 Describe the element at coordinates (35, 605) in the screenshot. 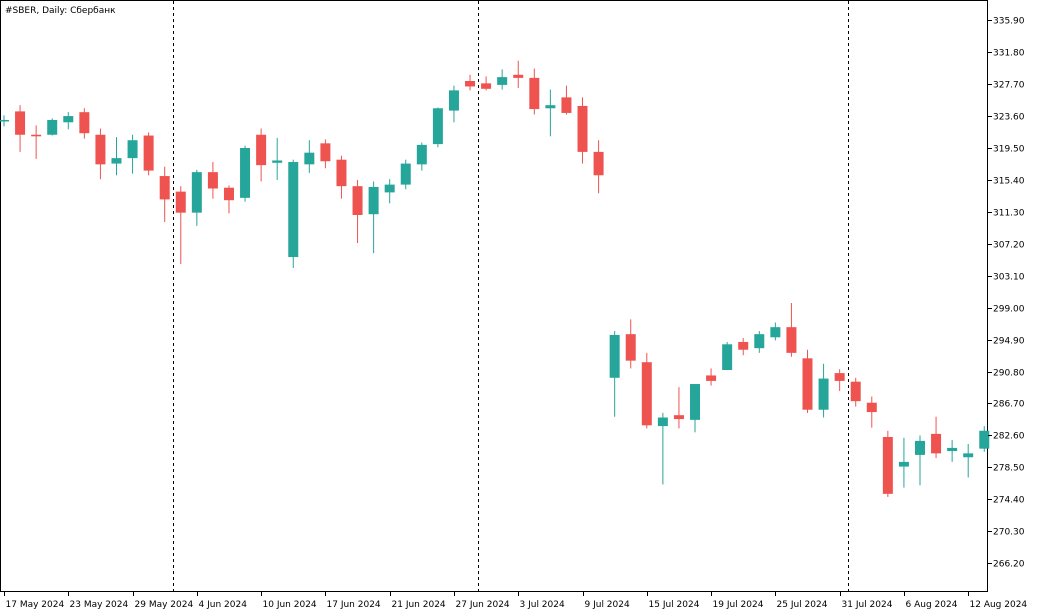

I see `x-tick-label: 17 May 2024` at that location.